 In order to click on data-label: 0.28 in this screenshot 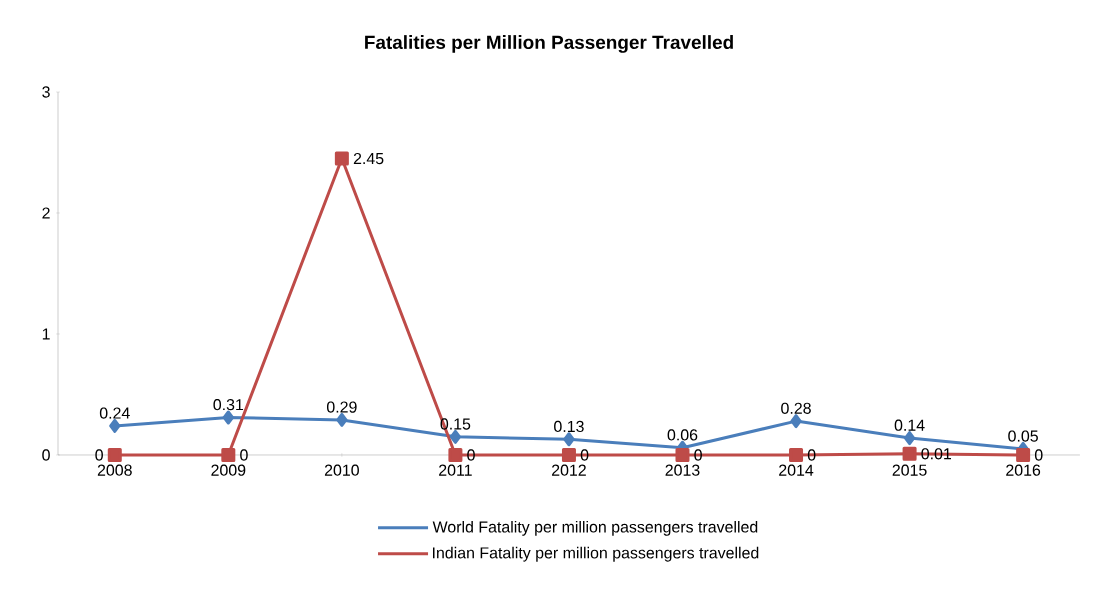, I will do `click(796, 408)`.